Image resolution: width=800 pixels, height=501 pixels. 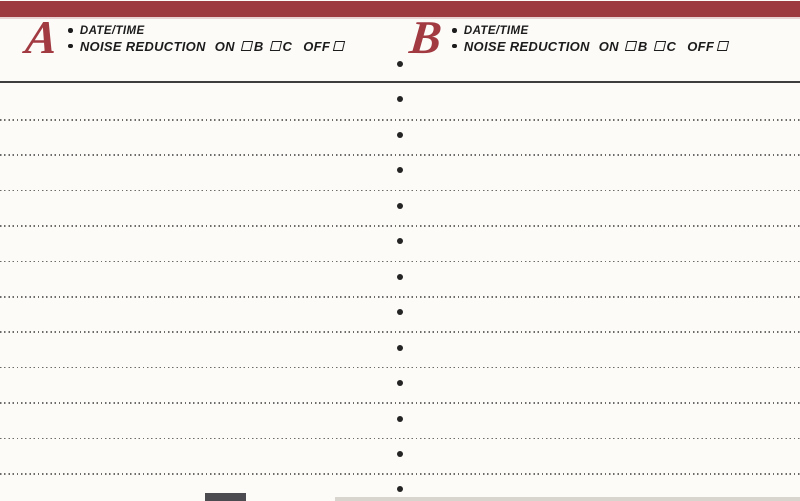 What do you see at coordinates (591, 38) in the screenshot?
I see `side-b-info: DATE/TIME NOISE REDUCTION ON B C OFF` at bounding box center [591, 38].